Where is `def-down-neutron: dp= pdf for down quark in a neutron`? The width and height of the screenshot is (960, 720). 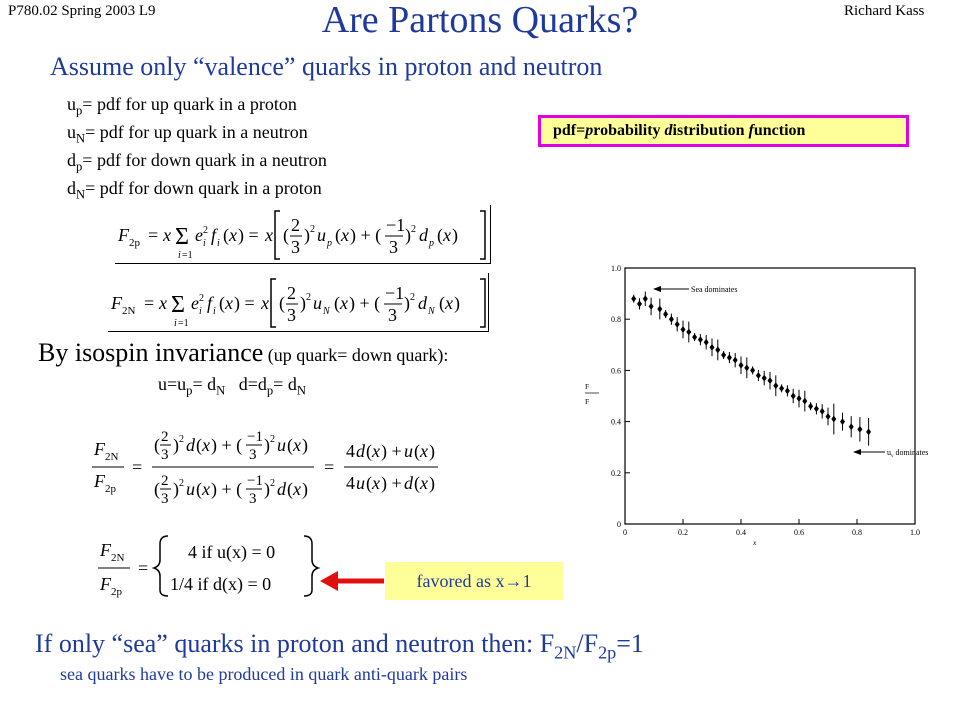 def-down-neutron: dp= pdf for down quark in a neutron is located at coordinates (197, 162).